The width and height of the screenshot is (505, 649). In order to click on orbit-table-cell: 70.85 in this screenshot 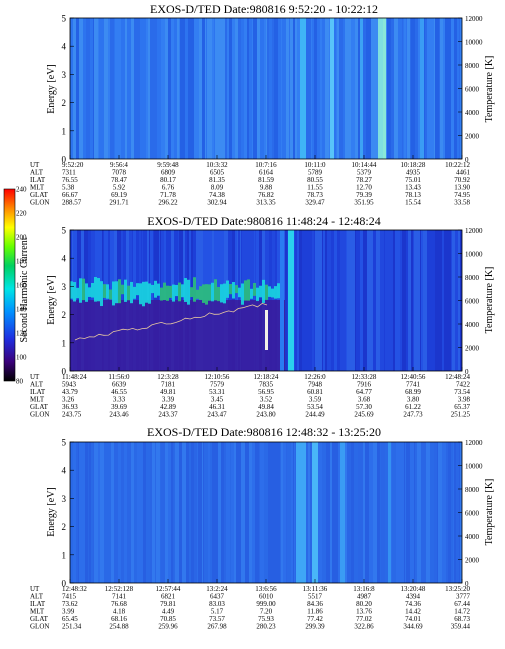, I will do `click(168, 619)`.